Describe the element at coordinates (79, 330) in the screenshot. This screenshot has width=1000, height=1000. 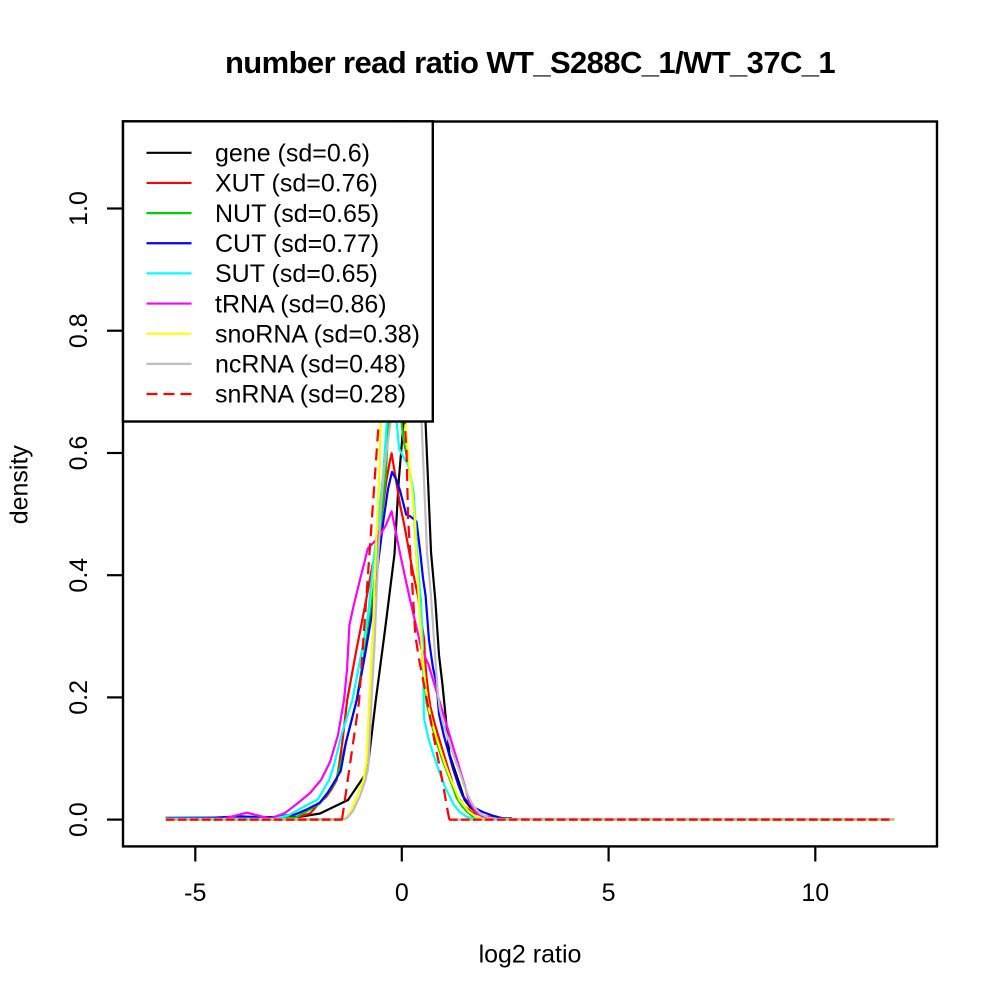
I see `svg-text: 0.8` at that location.